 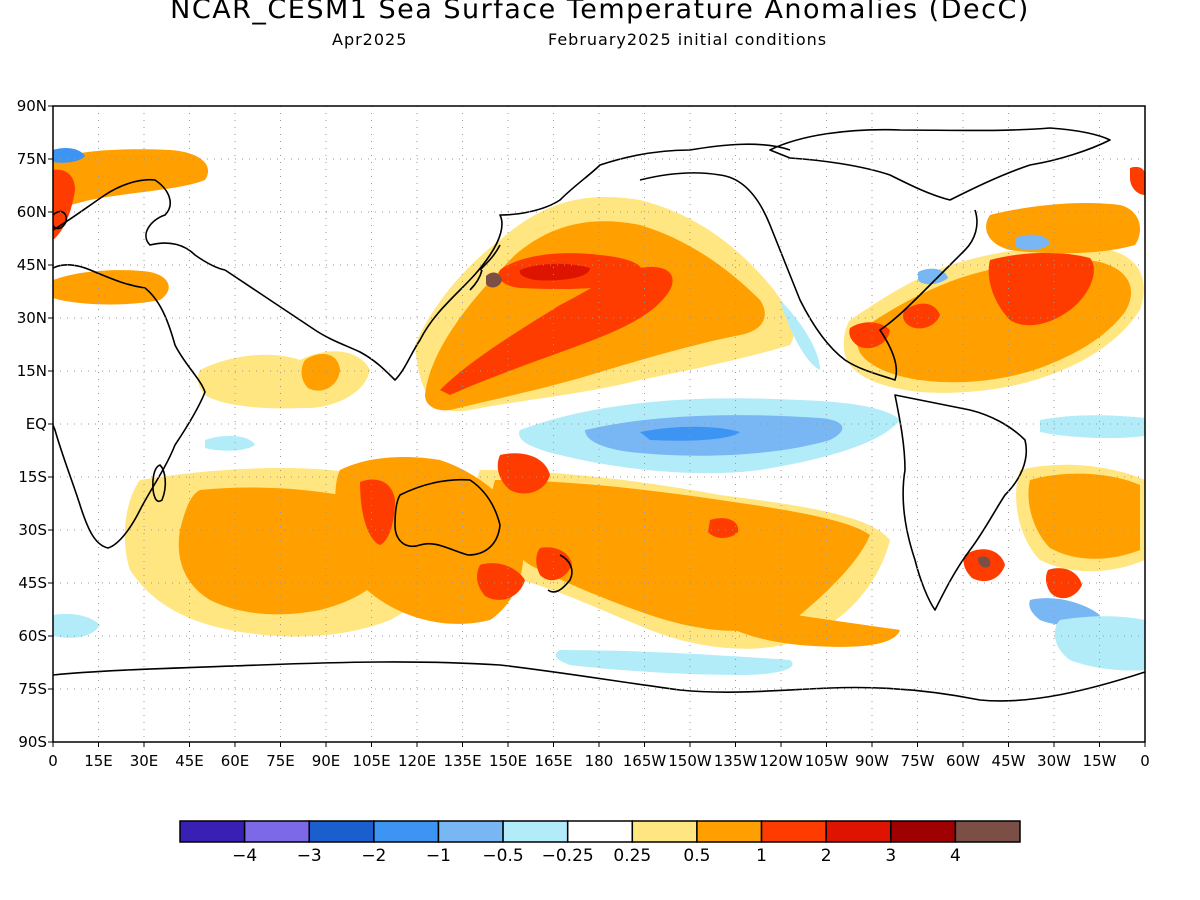 I want to click on antarctica-coastline, so click(x=599, y=681).